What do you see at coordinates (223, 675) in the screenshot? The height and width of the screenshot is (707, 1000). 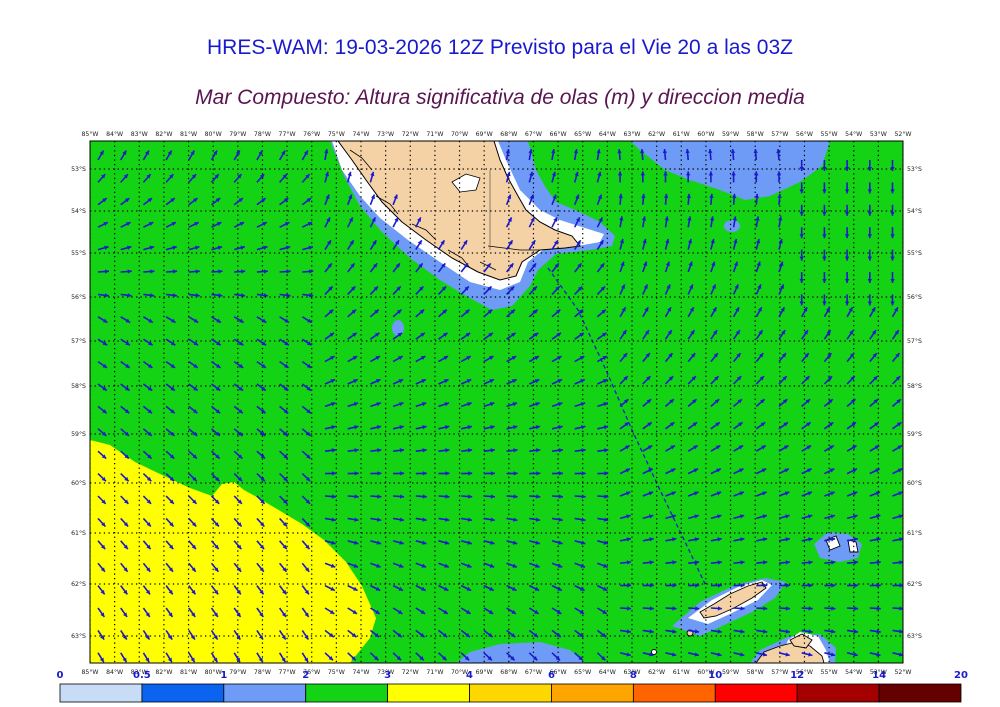 I see `colorbar-label: 1` at bounding box center [223, 675].